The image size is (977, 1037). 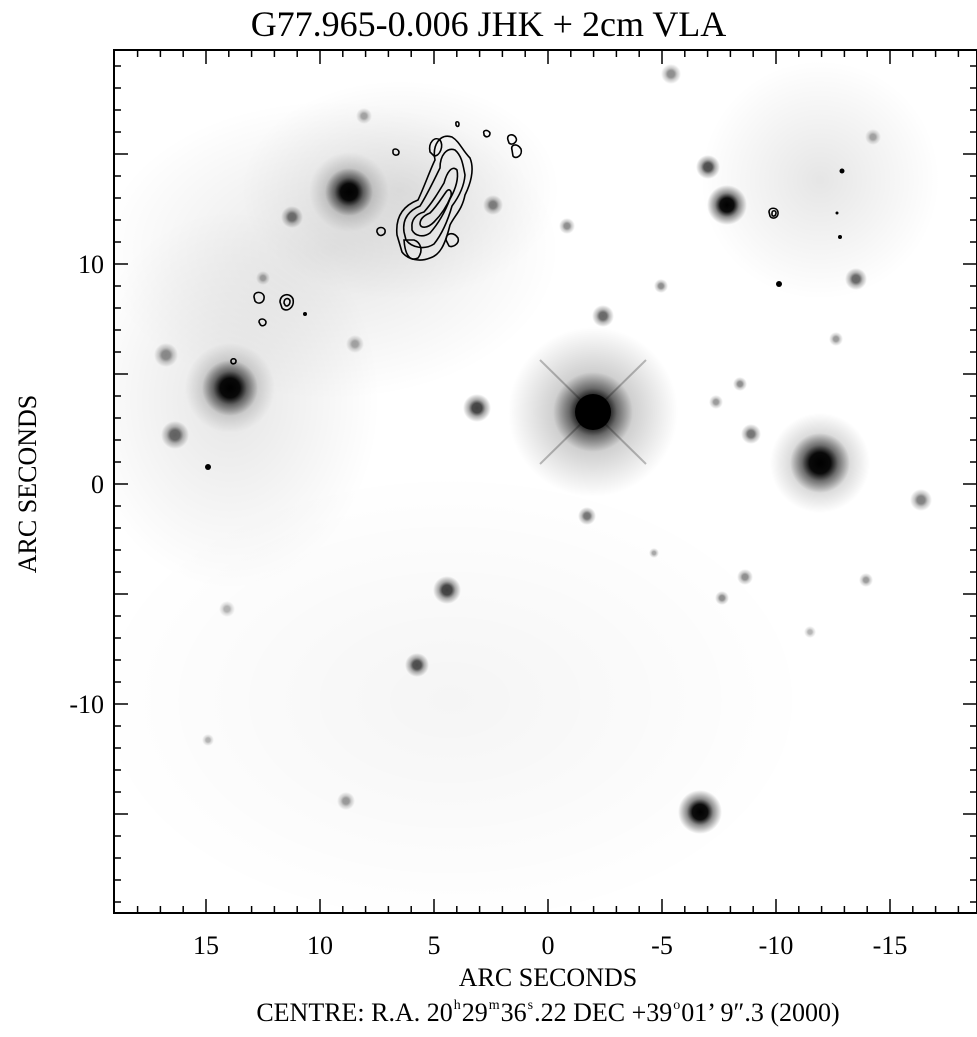 I want to click on radio-contours, so click(x=504, y=242).